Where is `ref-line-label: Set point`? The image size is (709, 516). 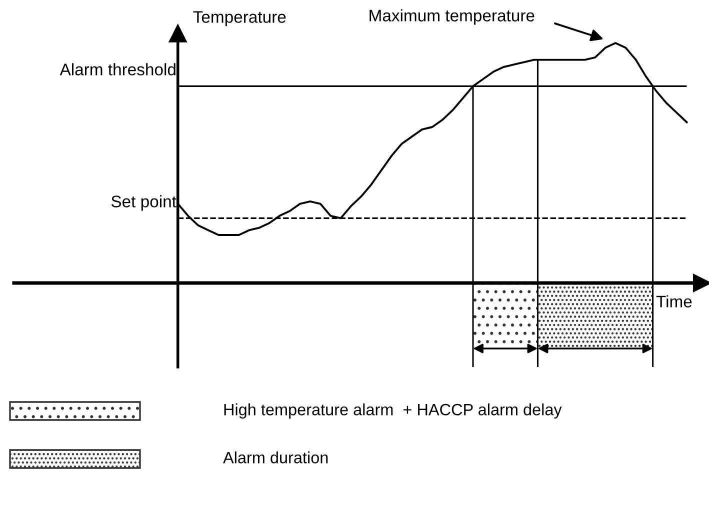
ref-line-label: Set point is located at coordinates (143, 203).